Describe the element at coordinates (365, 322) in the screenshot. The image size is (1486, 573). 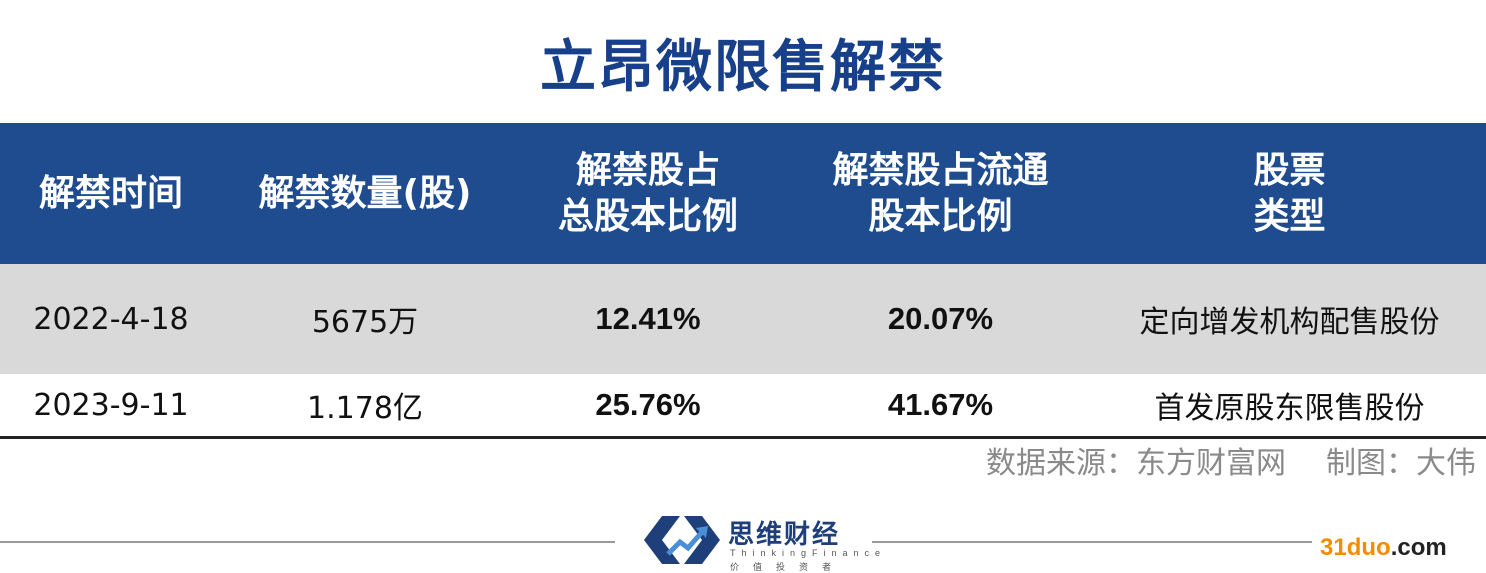
I see `cell-quantity: 5675万` at that location.